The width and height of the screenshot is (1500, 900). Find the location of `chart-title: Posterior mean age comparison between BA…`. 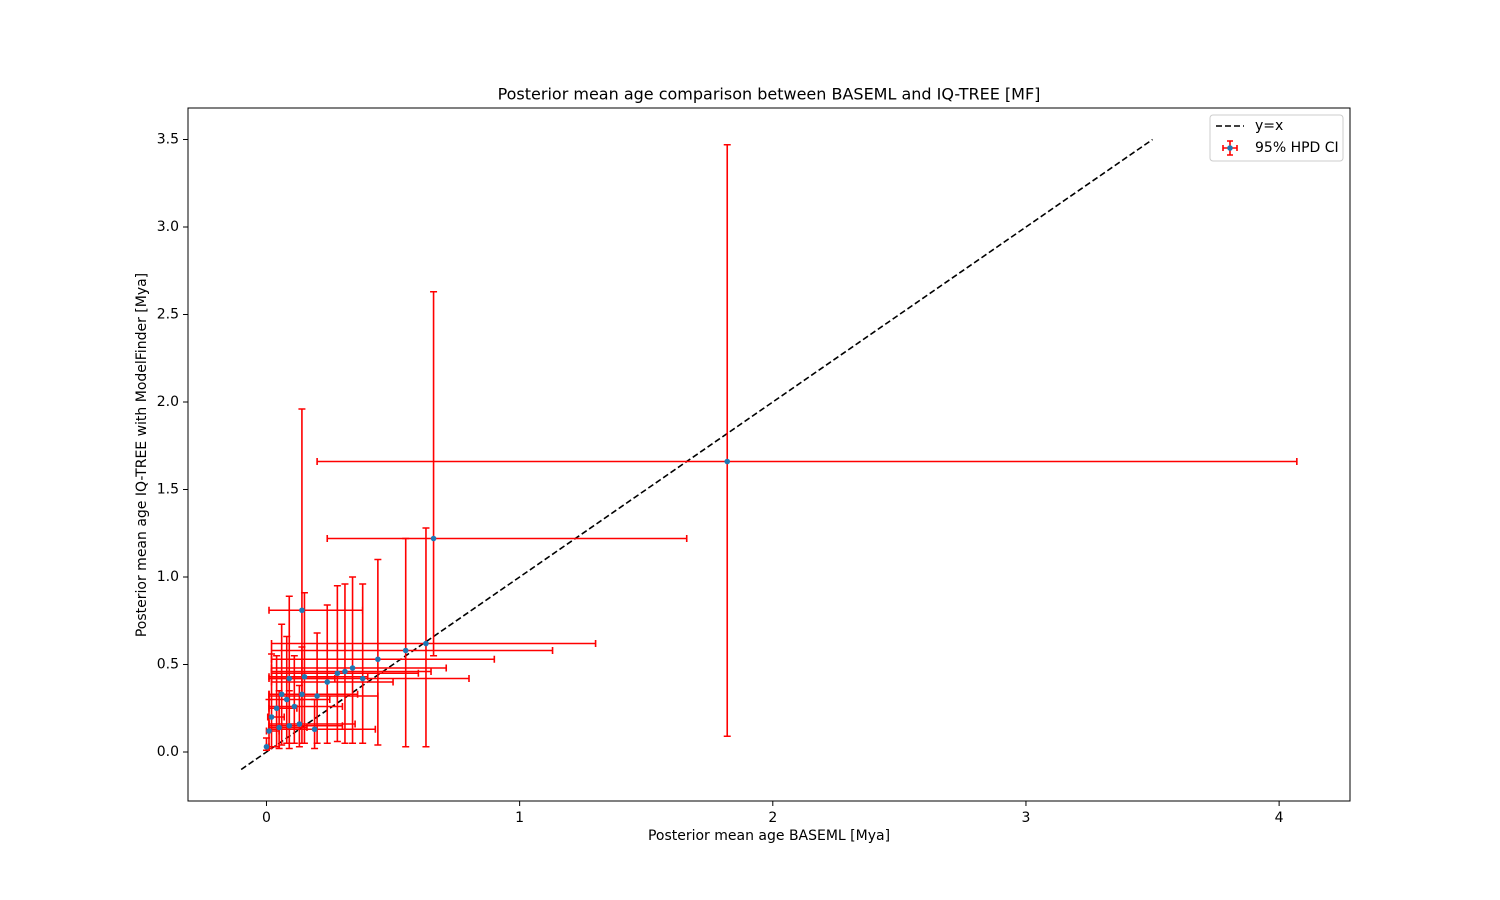

chart-title: Posterior mean age comparison between BA… is located at coordinates (769, 94).